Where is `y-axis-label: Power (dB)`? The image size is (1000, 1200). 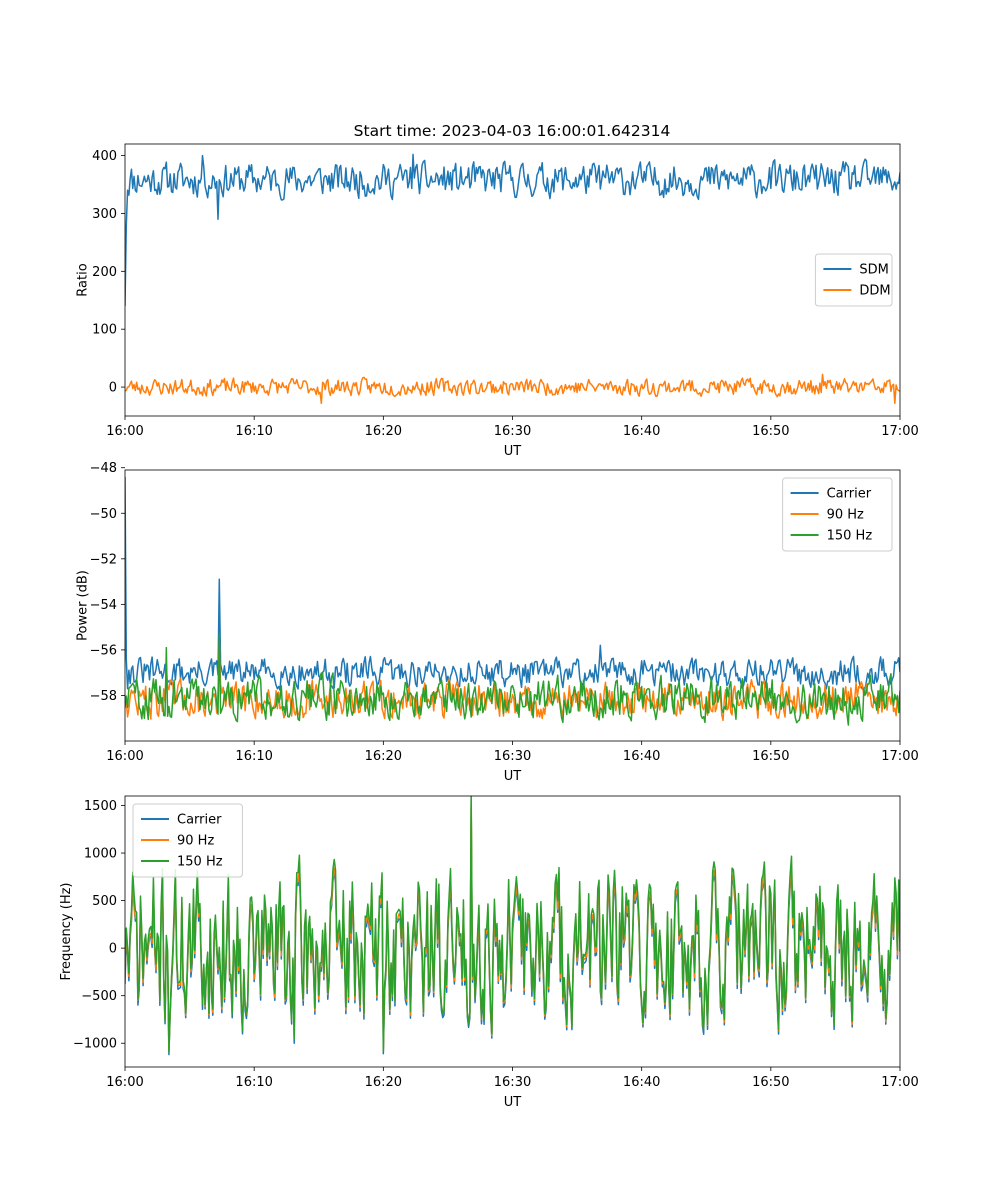
y-axis-label: Power (dB) is located at coordinates (82, 605).